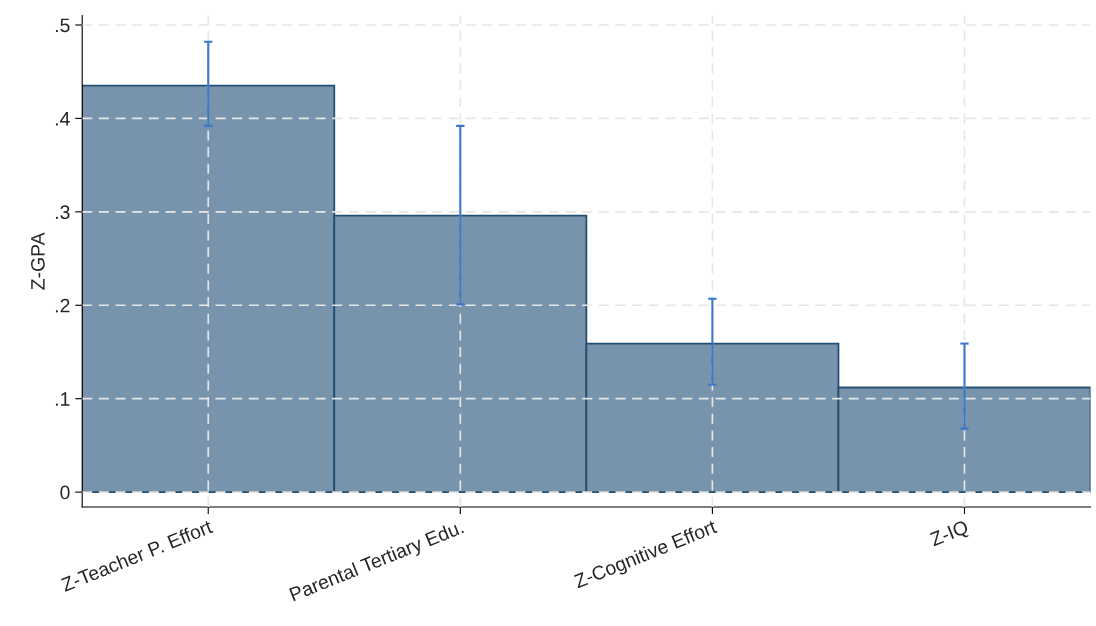  What do you see at coordinates (65, 492) in the screenshot?
I see `y-tick-label: 0` at bounding box center [65, 492].